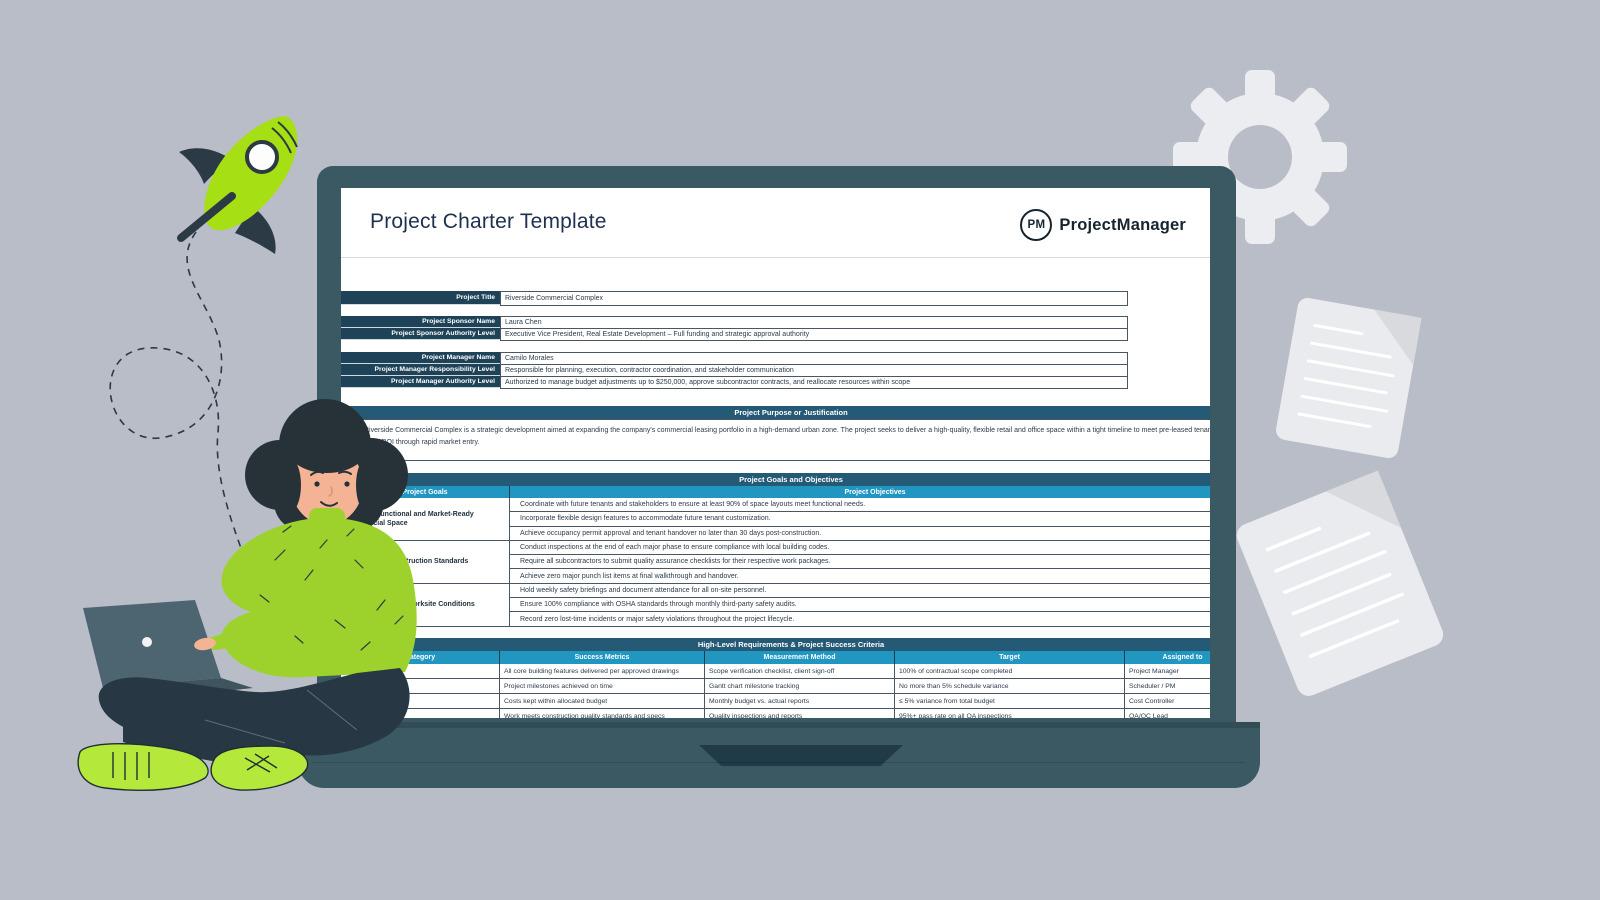 Image resolution: width=1600 pixels, height=900 pixels. Describe the element at coordinates (602, 701) in the screenshot. I see `req-metric: Costs kept within allocated budget` at that location.